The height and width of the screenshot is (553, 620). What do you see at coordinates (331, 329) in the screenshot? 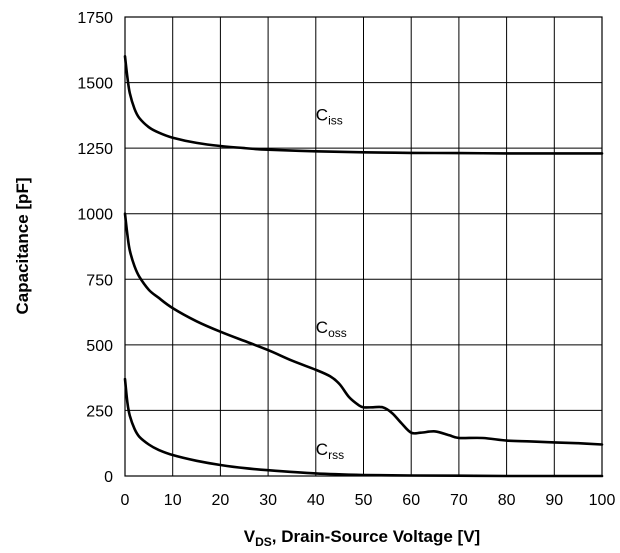
I see `series-label-coss: Coss` at bounding box center [331, 329].